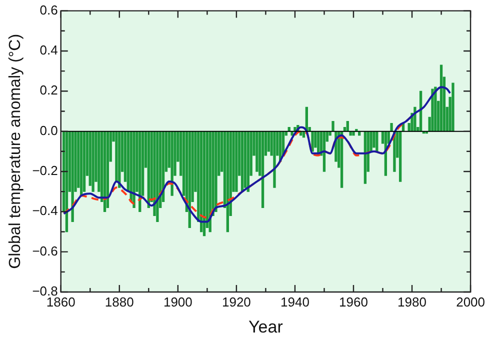 The height and width of the screenshot is (344, 488). I want to click on y-tick-label: −0.2, so click(45, 170).